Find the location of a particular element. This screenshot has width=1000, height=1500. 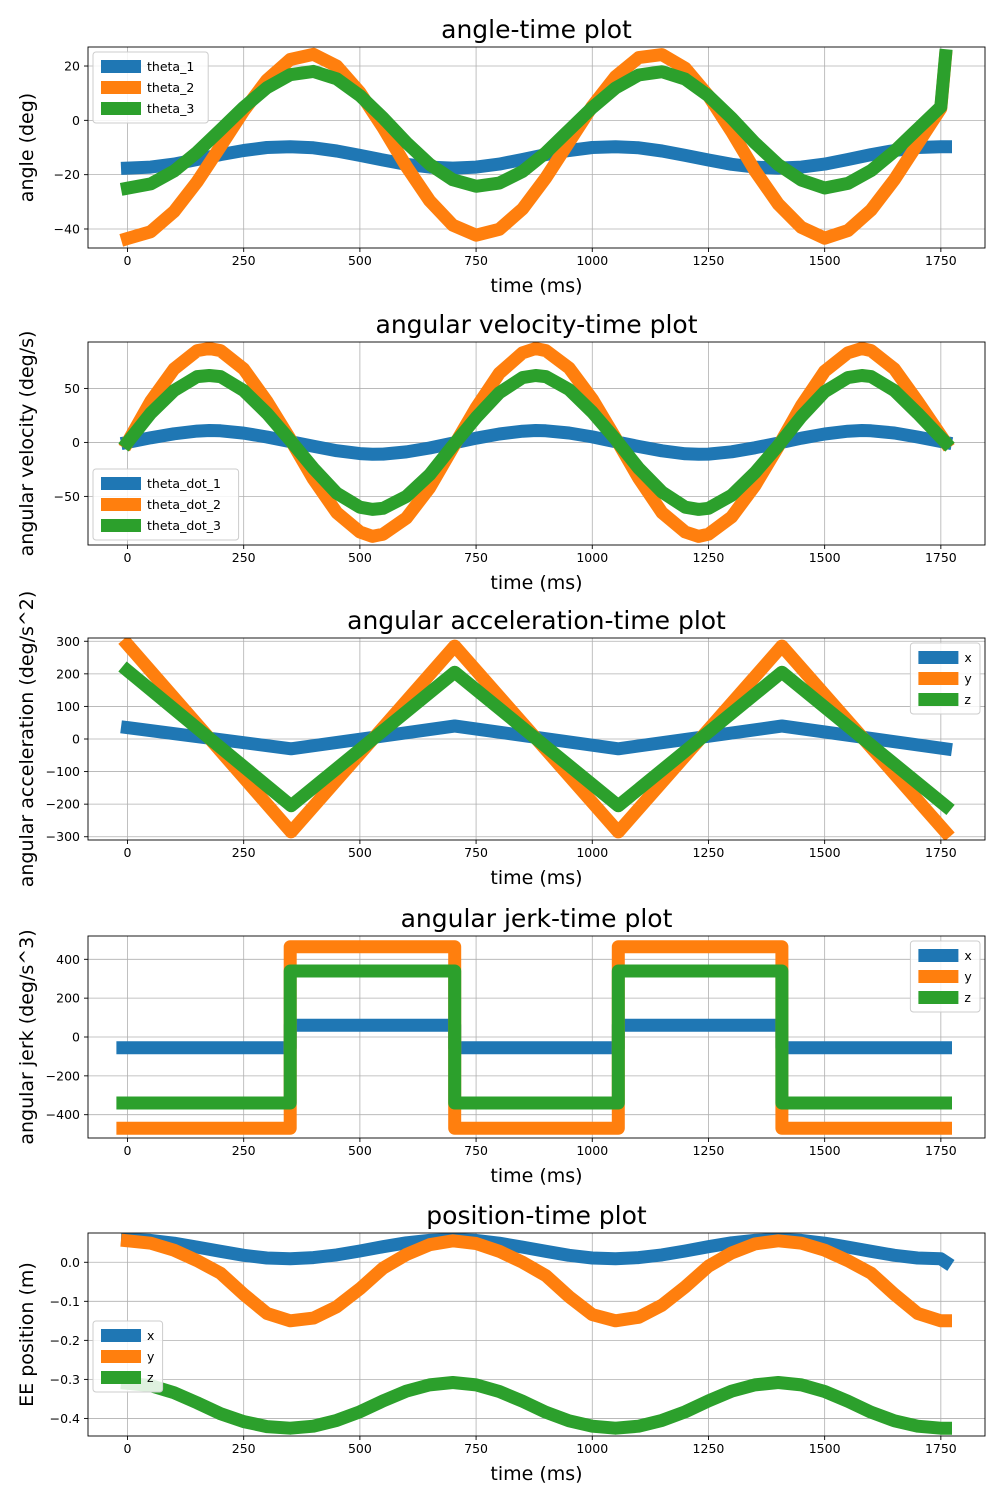

y-tick-label: −300 is located at coordinates (63, 836).